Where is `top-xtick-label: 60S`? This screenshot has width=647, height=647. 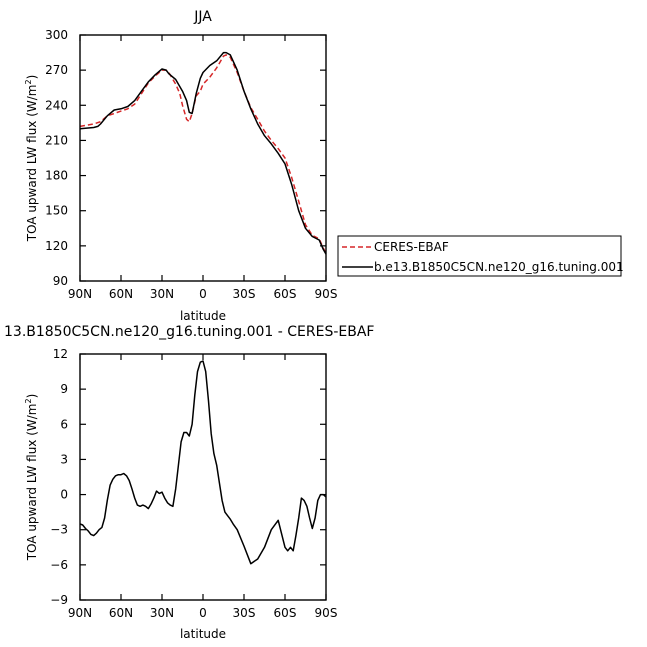 top-xtick-label: 60S is located at coordinates (285, 294).